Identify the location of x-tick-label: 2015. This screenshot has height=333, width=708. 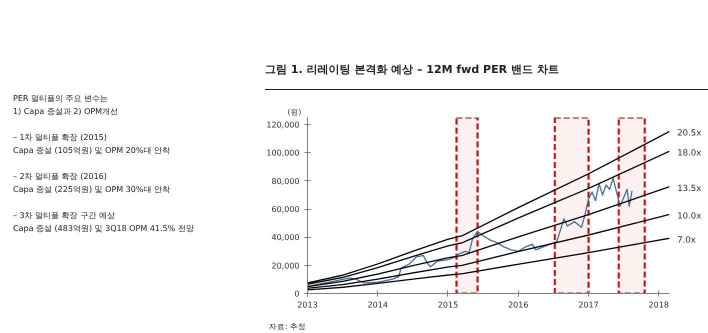
(448, 305).